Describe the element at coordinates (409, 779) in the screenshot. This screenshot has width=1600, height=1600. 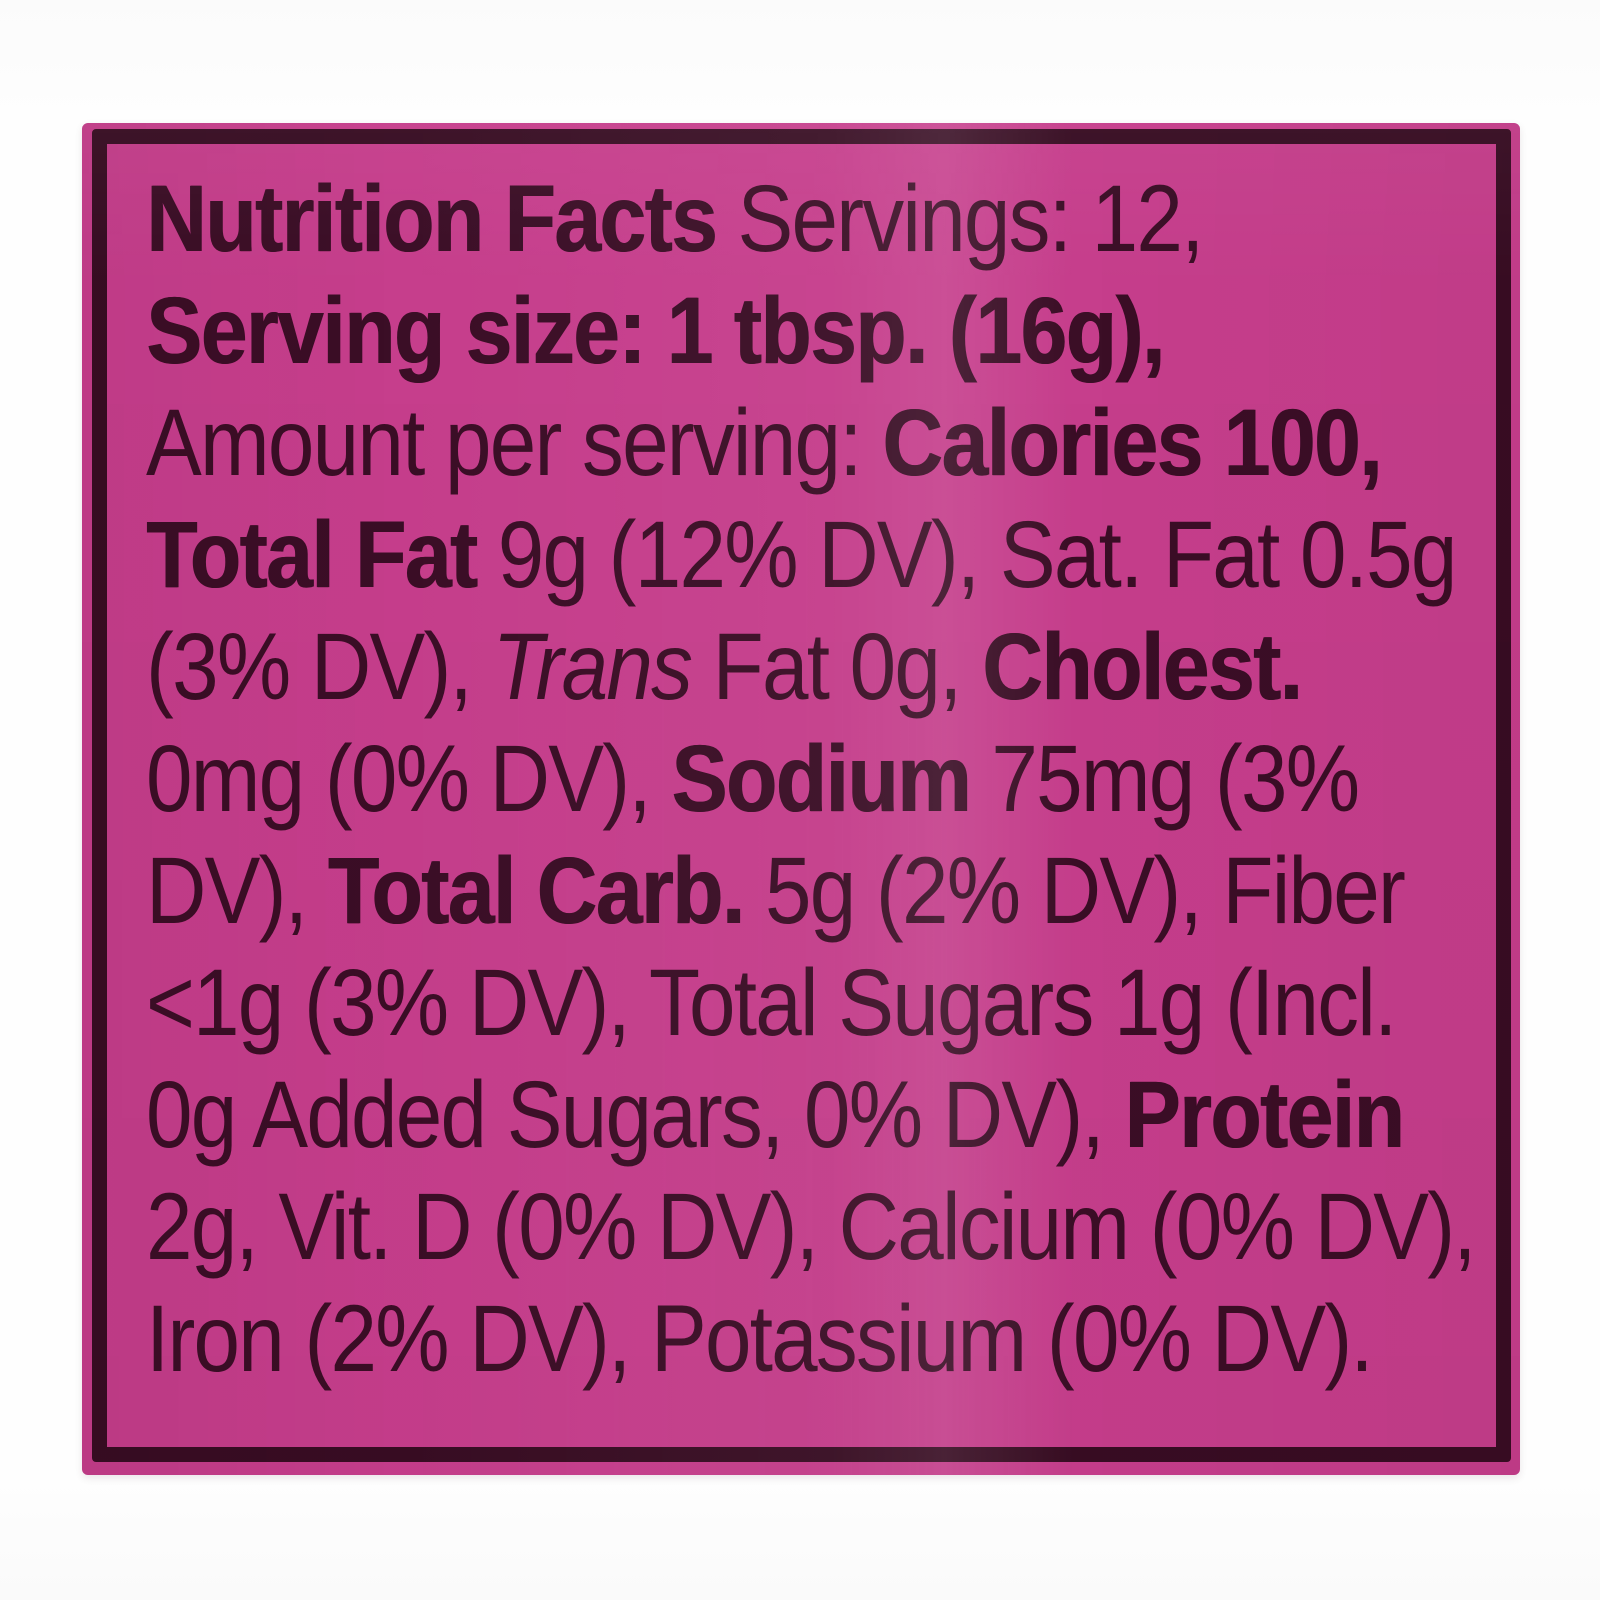
I see `text-segment: 0mg (0% DV),` at that location.